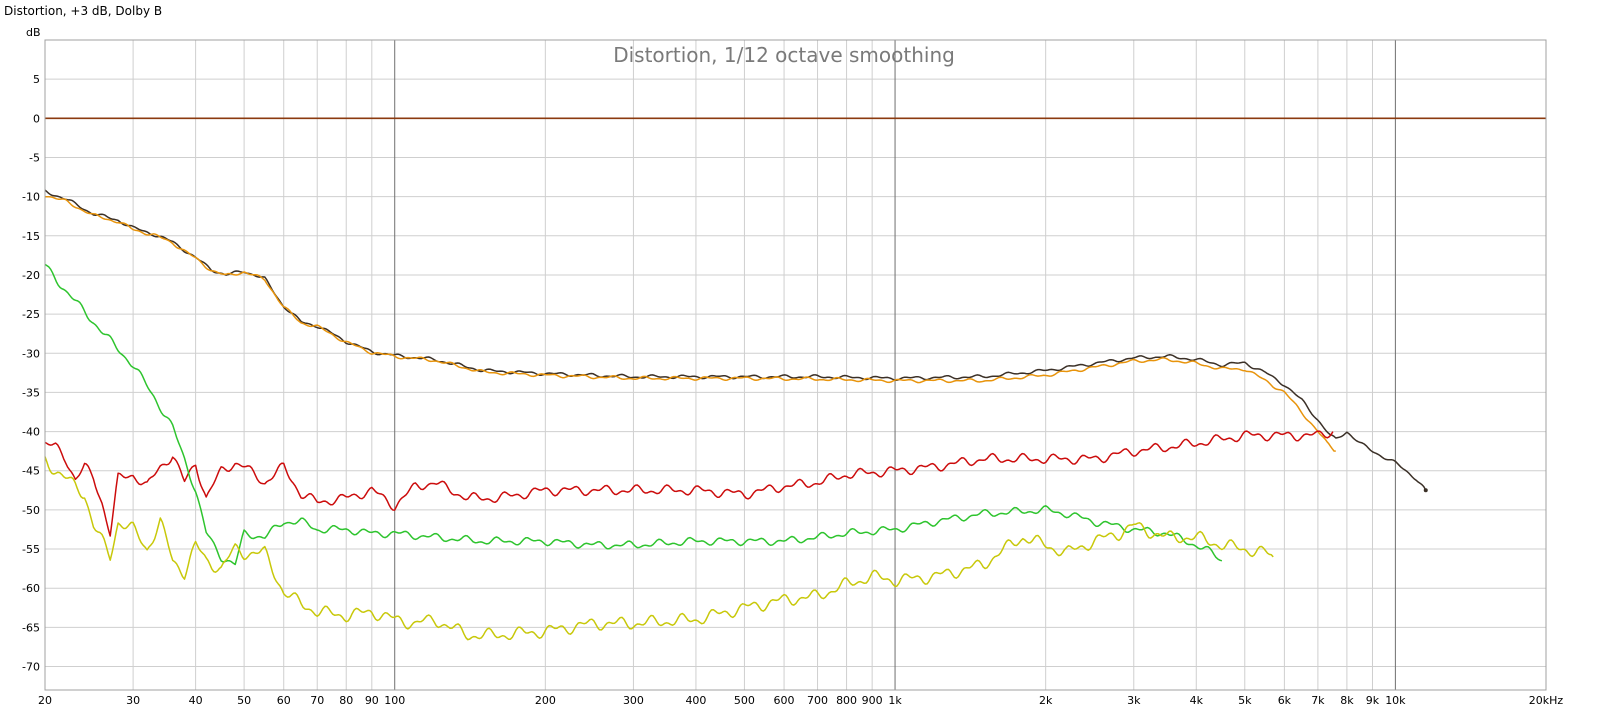 The width and height of the screenshot is (1600, 726). I want to click on x-tick-label: 30, so click(133, 700).